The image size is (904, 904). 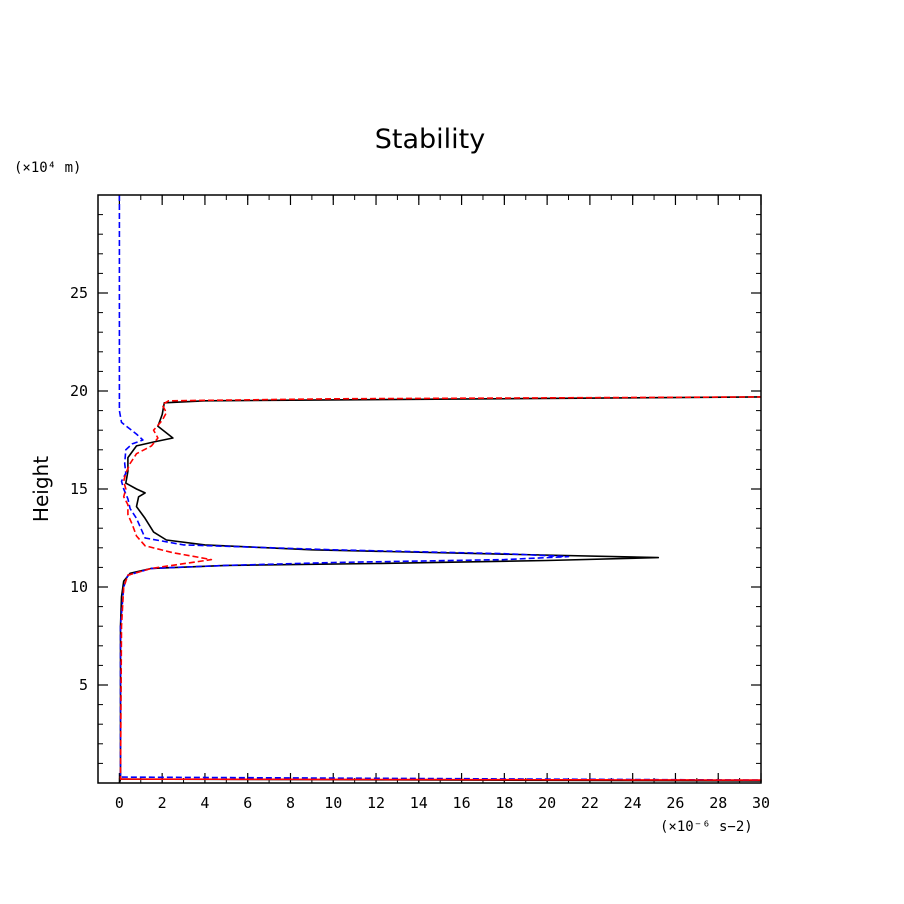 I want to click on x-tick-label: 26, so click(x=675, y=803).